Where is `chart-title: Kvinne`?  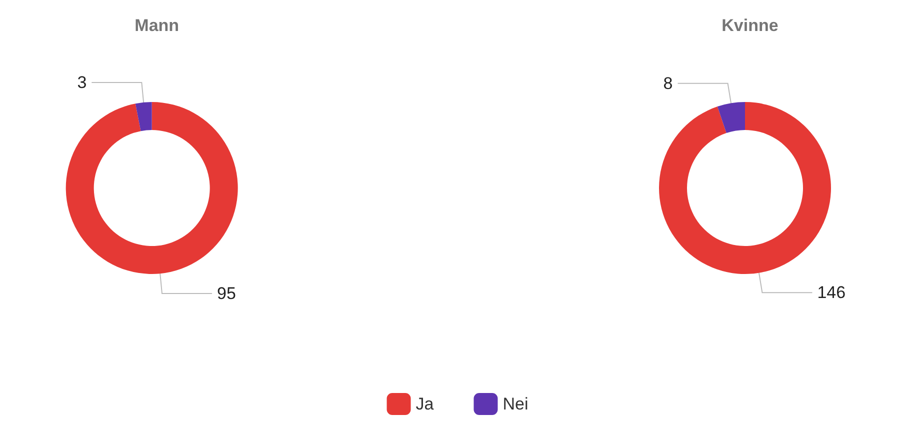
chart-title: Kvinne is located at coordinates (750, 25).